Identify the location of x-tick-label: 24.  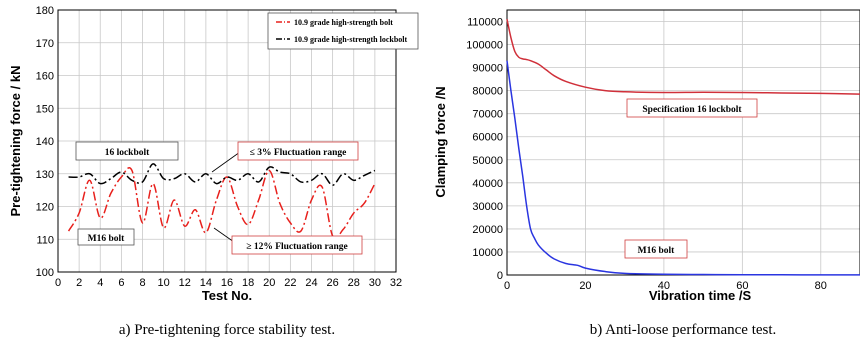
(311, 283).